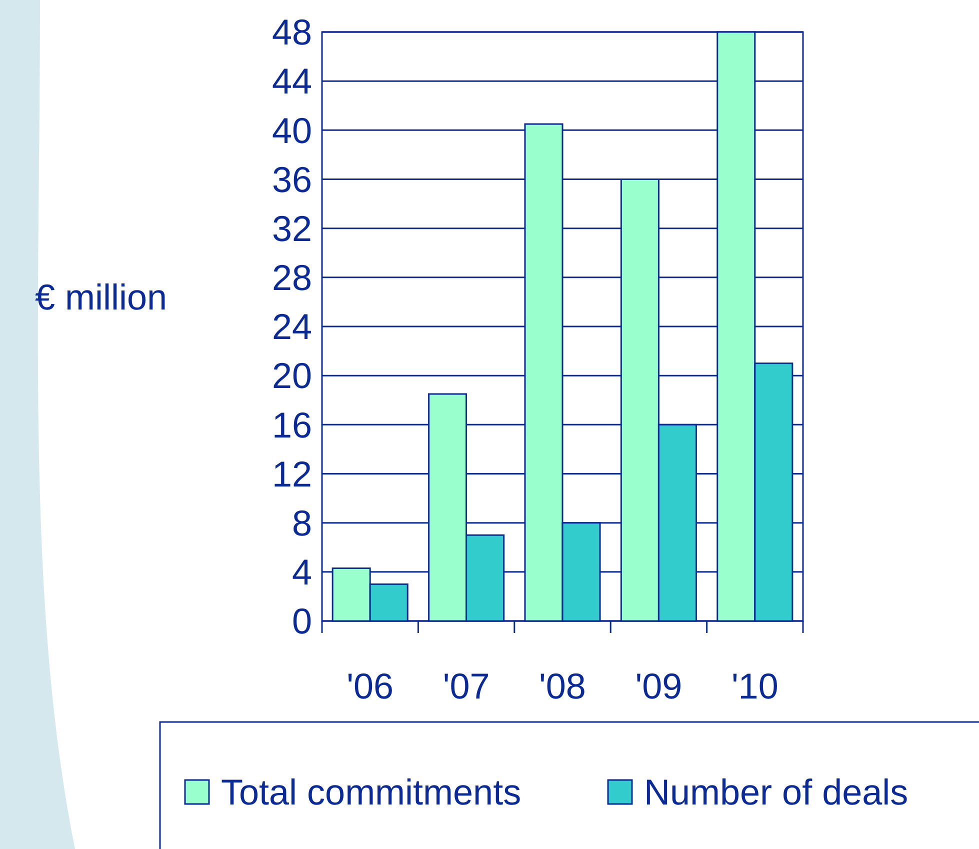 Image resolution: width=979 pixels, height=849 pixels. What do you see at coordinates (658, 686) in the screenshot?
I see `x-tick-label: '09` at bounding box center [658, 686].